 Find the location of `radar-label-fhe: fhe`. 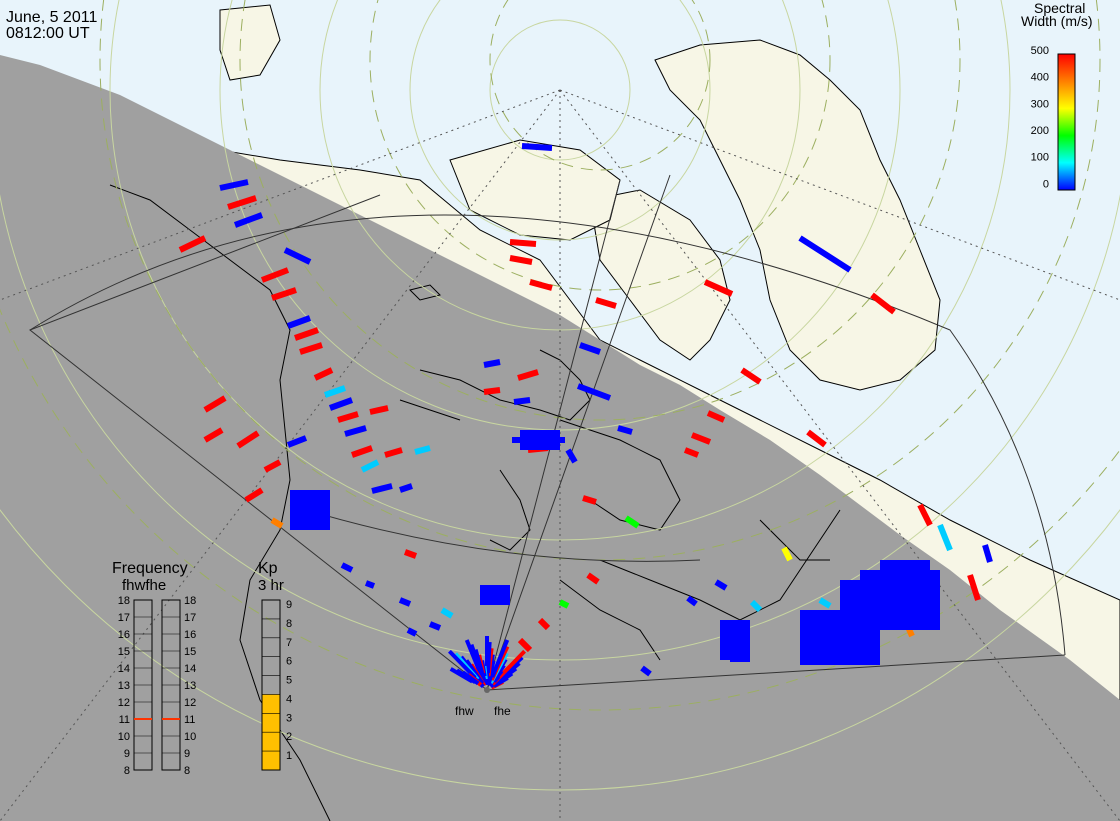

radar-label-fhe: fhe is located at coordinates (502, 711).